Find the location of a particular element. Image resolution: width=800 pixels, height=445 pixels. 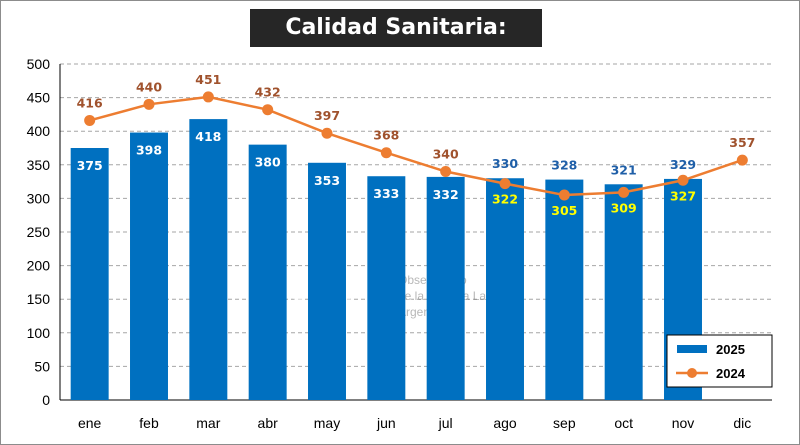

label-2025-jun: 333 is located at coordinates (386, 193).